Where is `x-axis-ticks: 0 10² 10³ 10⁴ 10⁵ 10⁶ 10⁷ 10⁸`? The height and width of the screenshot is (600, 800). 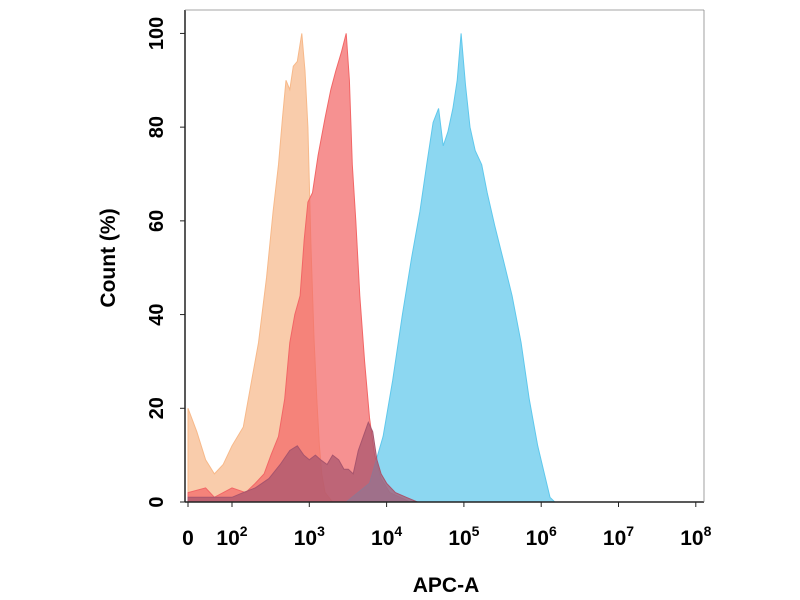
x-axis-ticks: 0 10² 10³ 10⁴ 10⁵ 10⁶ 10⁷ 10⁸ is located at coordinates (447, 526).